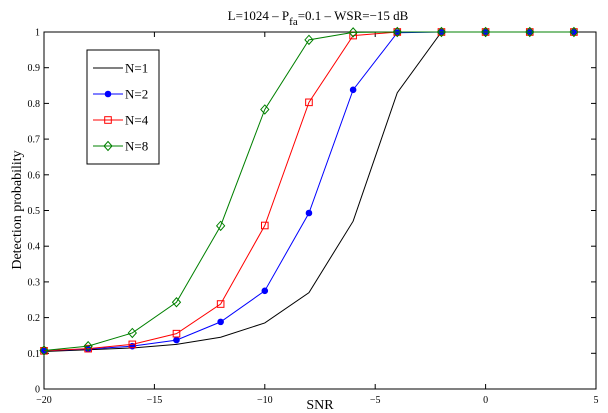 This screenshot has height=413, width=608. I want to click on x-tick-label: −5, so click(375, 400).